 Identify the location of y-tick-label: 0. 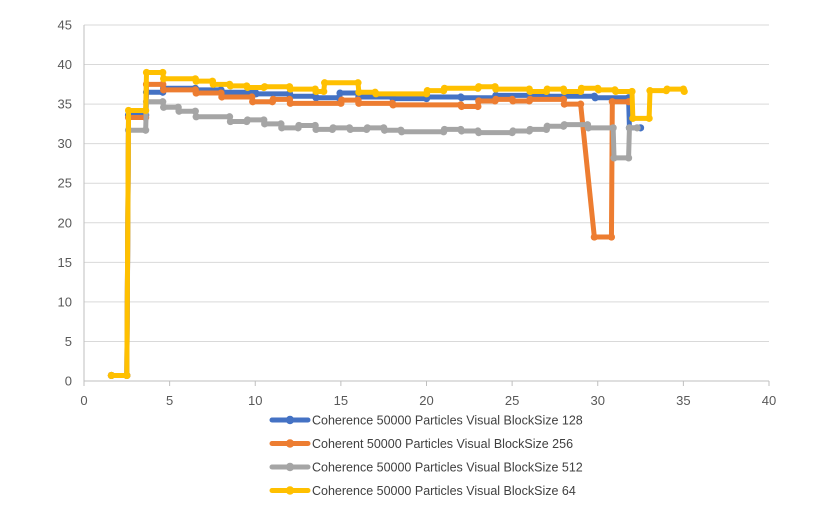
(68, 381).